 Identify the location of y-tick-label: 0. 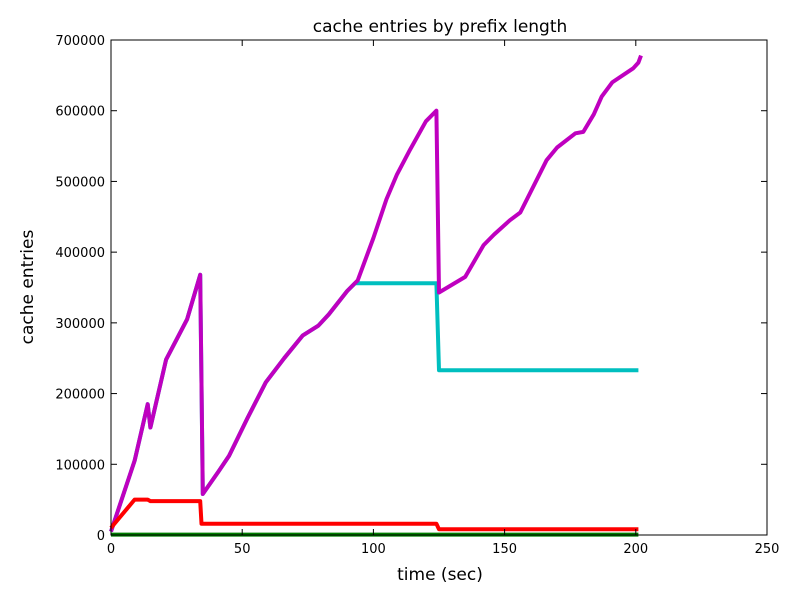
(101, 536).